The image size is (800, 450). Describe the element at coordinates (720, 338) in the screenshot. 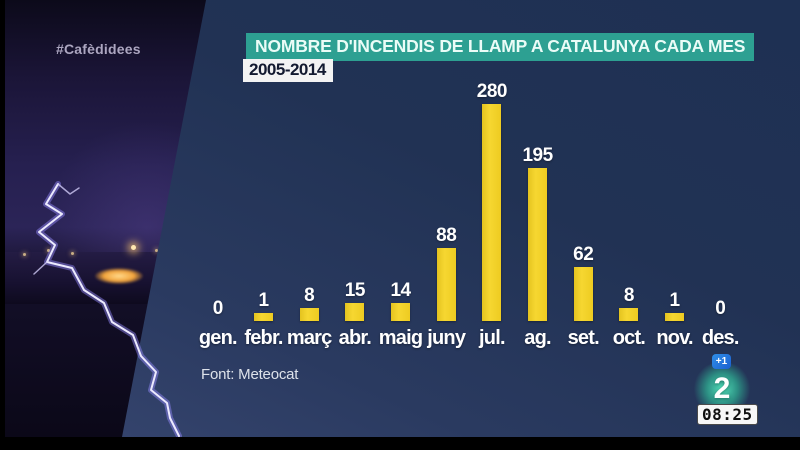

I see `x-tick-label: des.` at that location.